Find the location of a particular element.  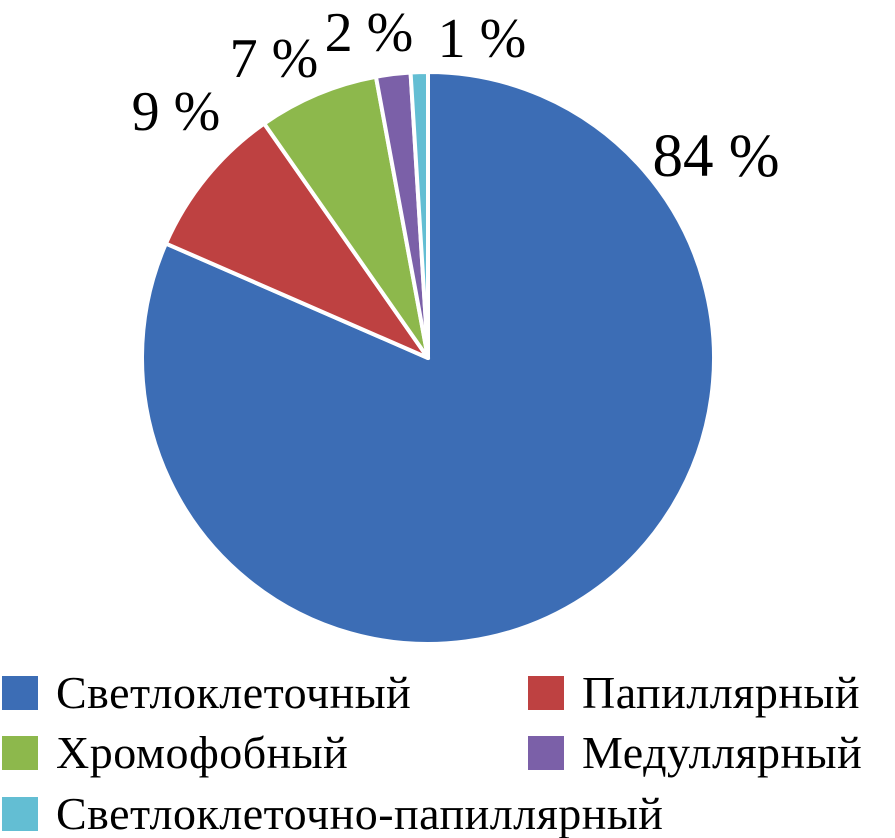

legend-swatch-medullary is located at coordinates (546, 753).